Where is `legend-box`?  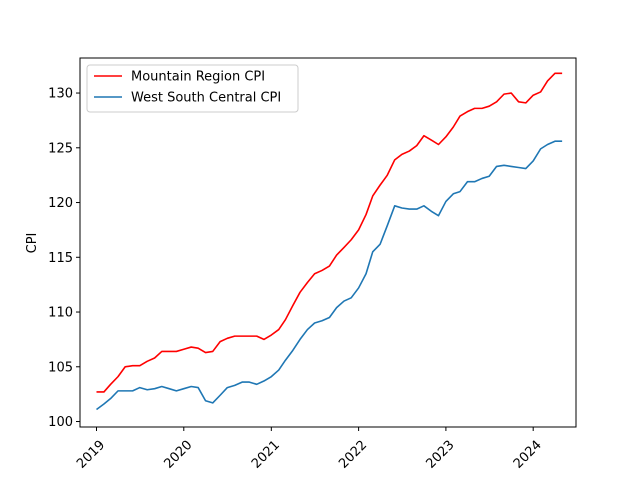 legend-box is located at coordinates (192, 88).